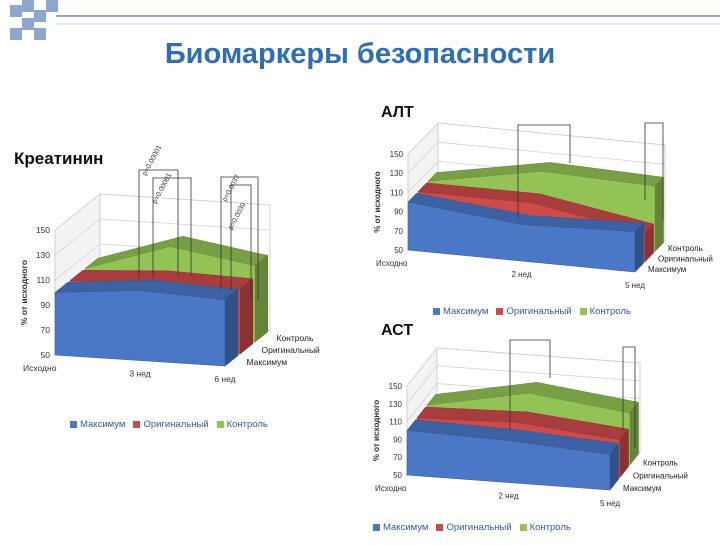  I want to click on x-tick-label: 3 нед, so click(139, 374).